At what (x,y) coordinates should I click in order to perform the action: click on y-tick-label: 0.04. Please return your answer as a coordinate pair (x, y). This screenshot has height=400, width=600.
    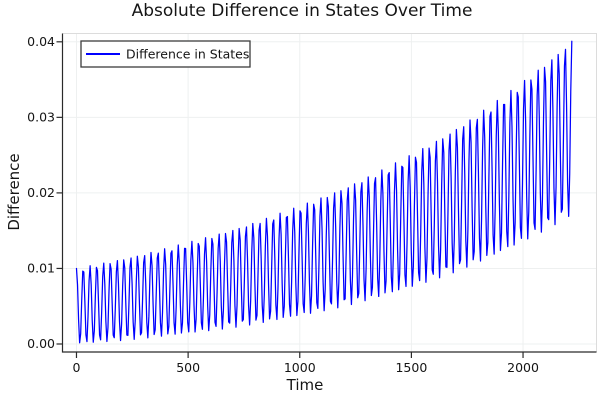
    Looking at the image, I should click on (41, 41).